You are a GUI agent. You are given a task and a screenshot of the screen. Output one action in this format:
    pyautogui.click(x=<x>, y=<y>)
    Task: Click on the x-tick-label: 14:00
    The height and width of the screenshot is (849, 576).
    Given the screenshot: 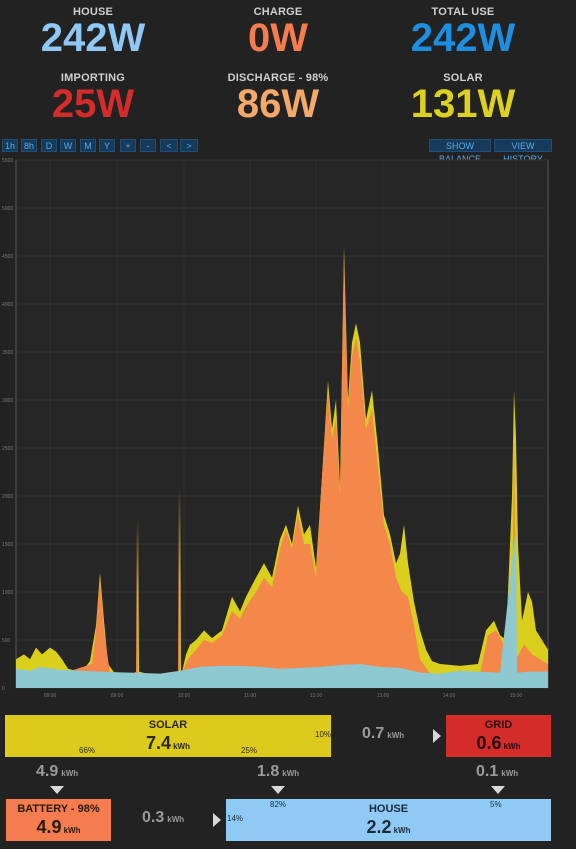 What is the action you would take?
    pyautogui.click(x=449, y=696)
    